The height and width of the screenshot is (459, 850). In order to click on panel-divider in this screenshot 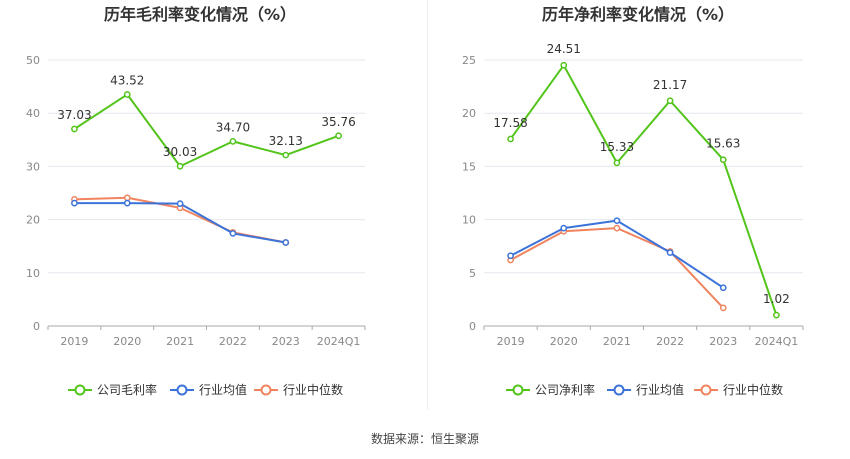, I will do `click(427, 205)`.